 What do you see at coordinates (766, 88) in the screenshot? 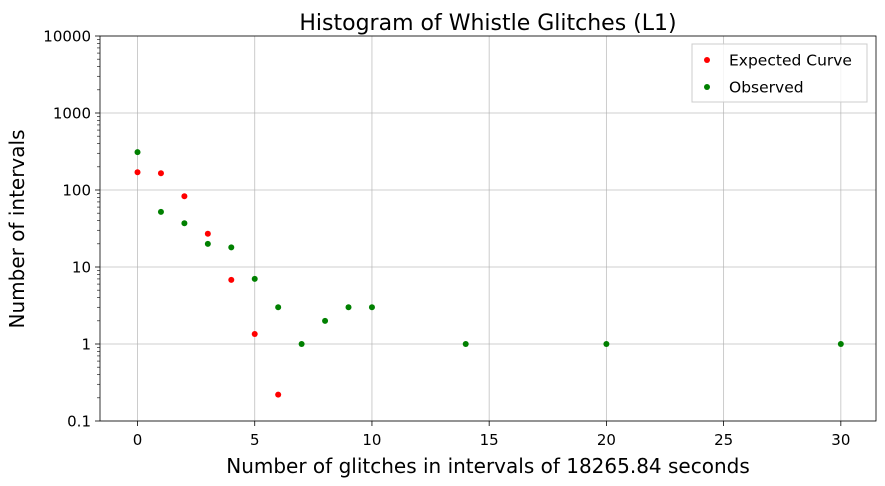
I see `legend-label-observed: Observed` at bounding box center [766, 88].